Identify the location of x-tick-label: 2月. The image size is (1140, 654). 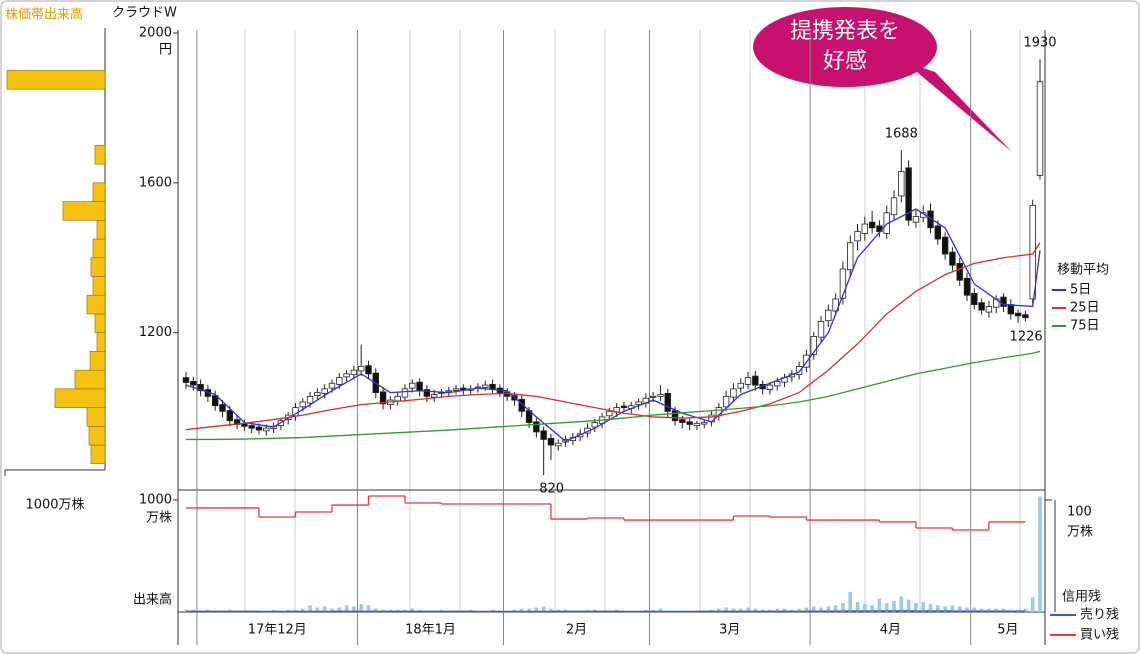
(576, 630).